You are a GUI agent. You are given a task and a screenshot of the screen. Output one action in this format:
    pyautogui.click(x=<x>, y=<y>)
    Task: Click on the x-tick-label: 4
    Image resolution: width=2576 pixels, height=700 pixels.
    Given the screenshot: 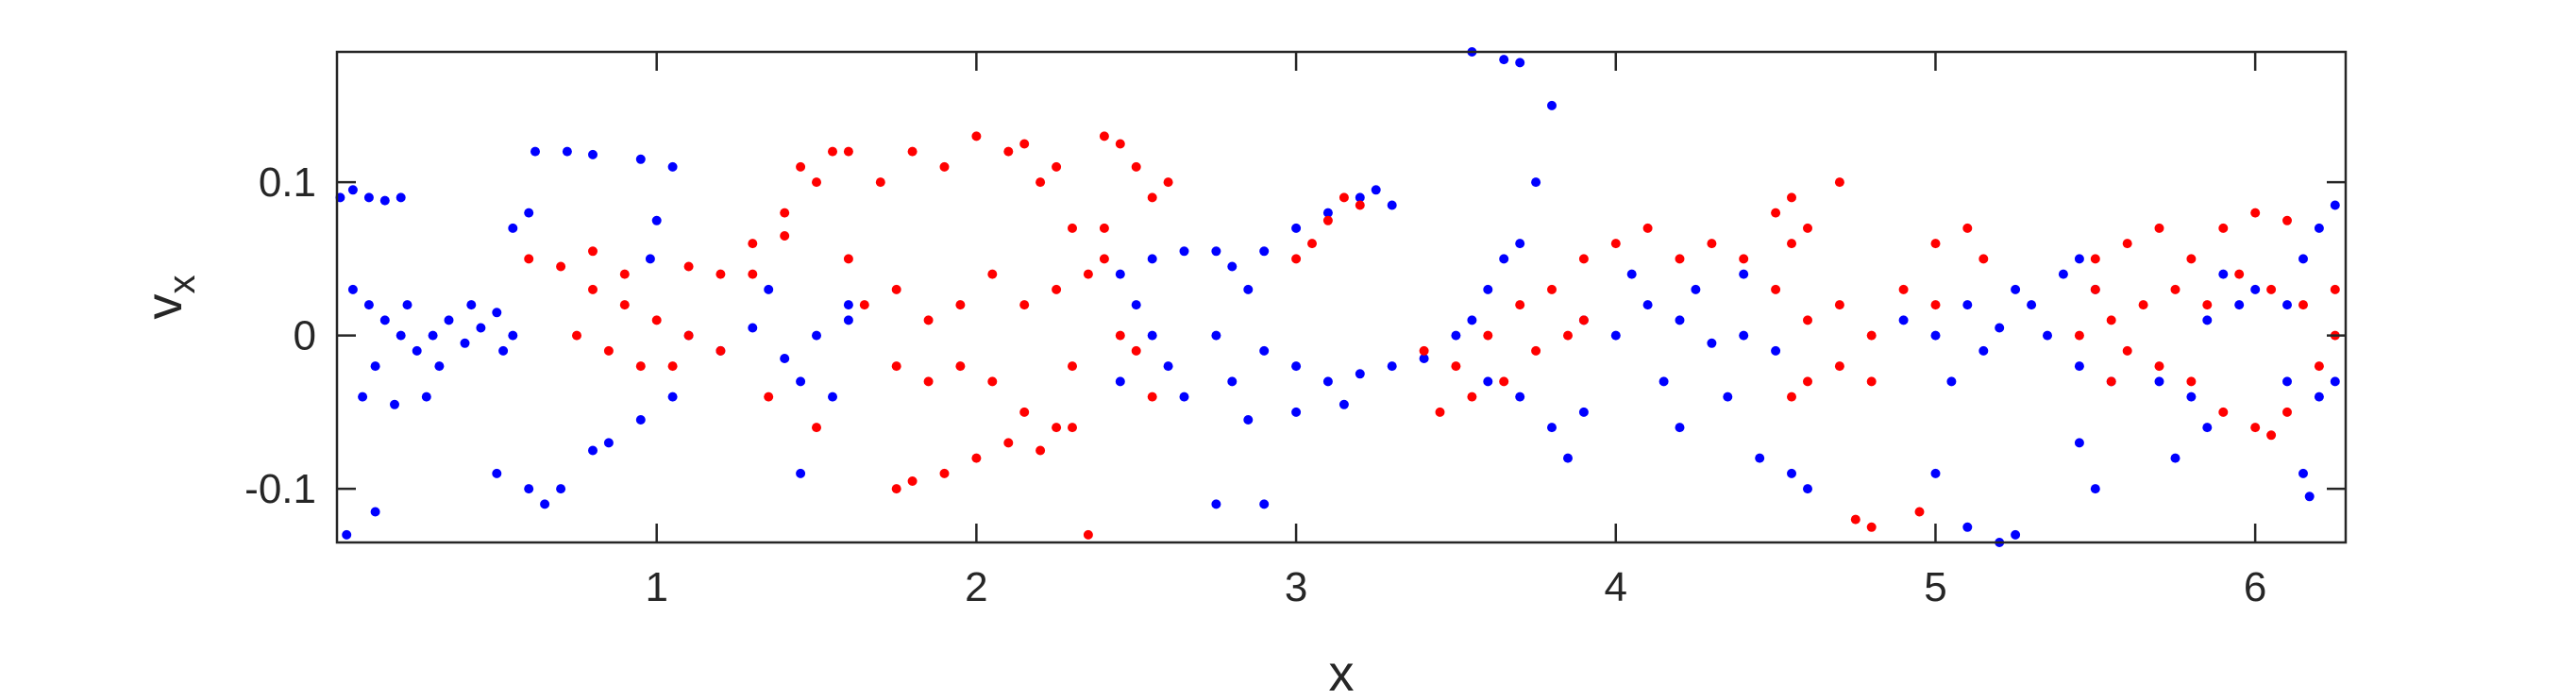 What is the action you would take?
    pyautogui.click(x=1616, y=587)
    